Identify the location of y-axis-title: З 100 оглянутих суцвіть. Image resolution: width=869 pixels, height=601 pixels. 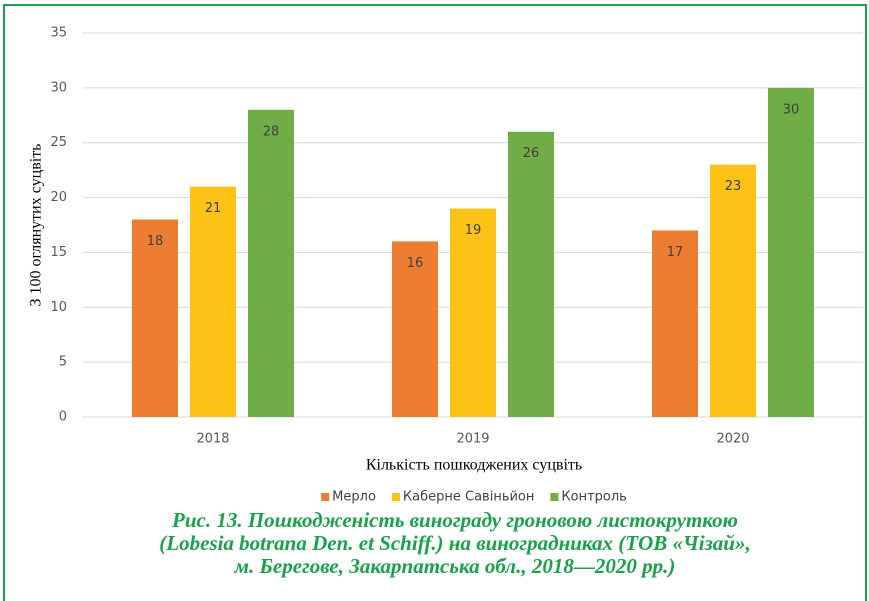
(36, 225).